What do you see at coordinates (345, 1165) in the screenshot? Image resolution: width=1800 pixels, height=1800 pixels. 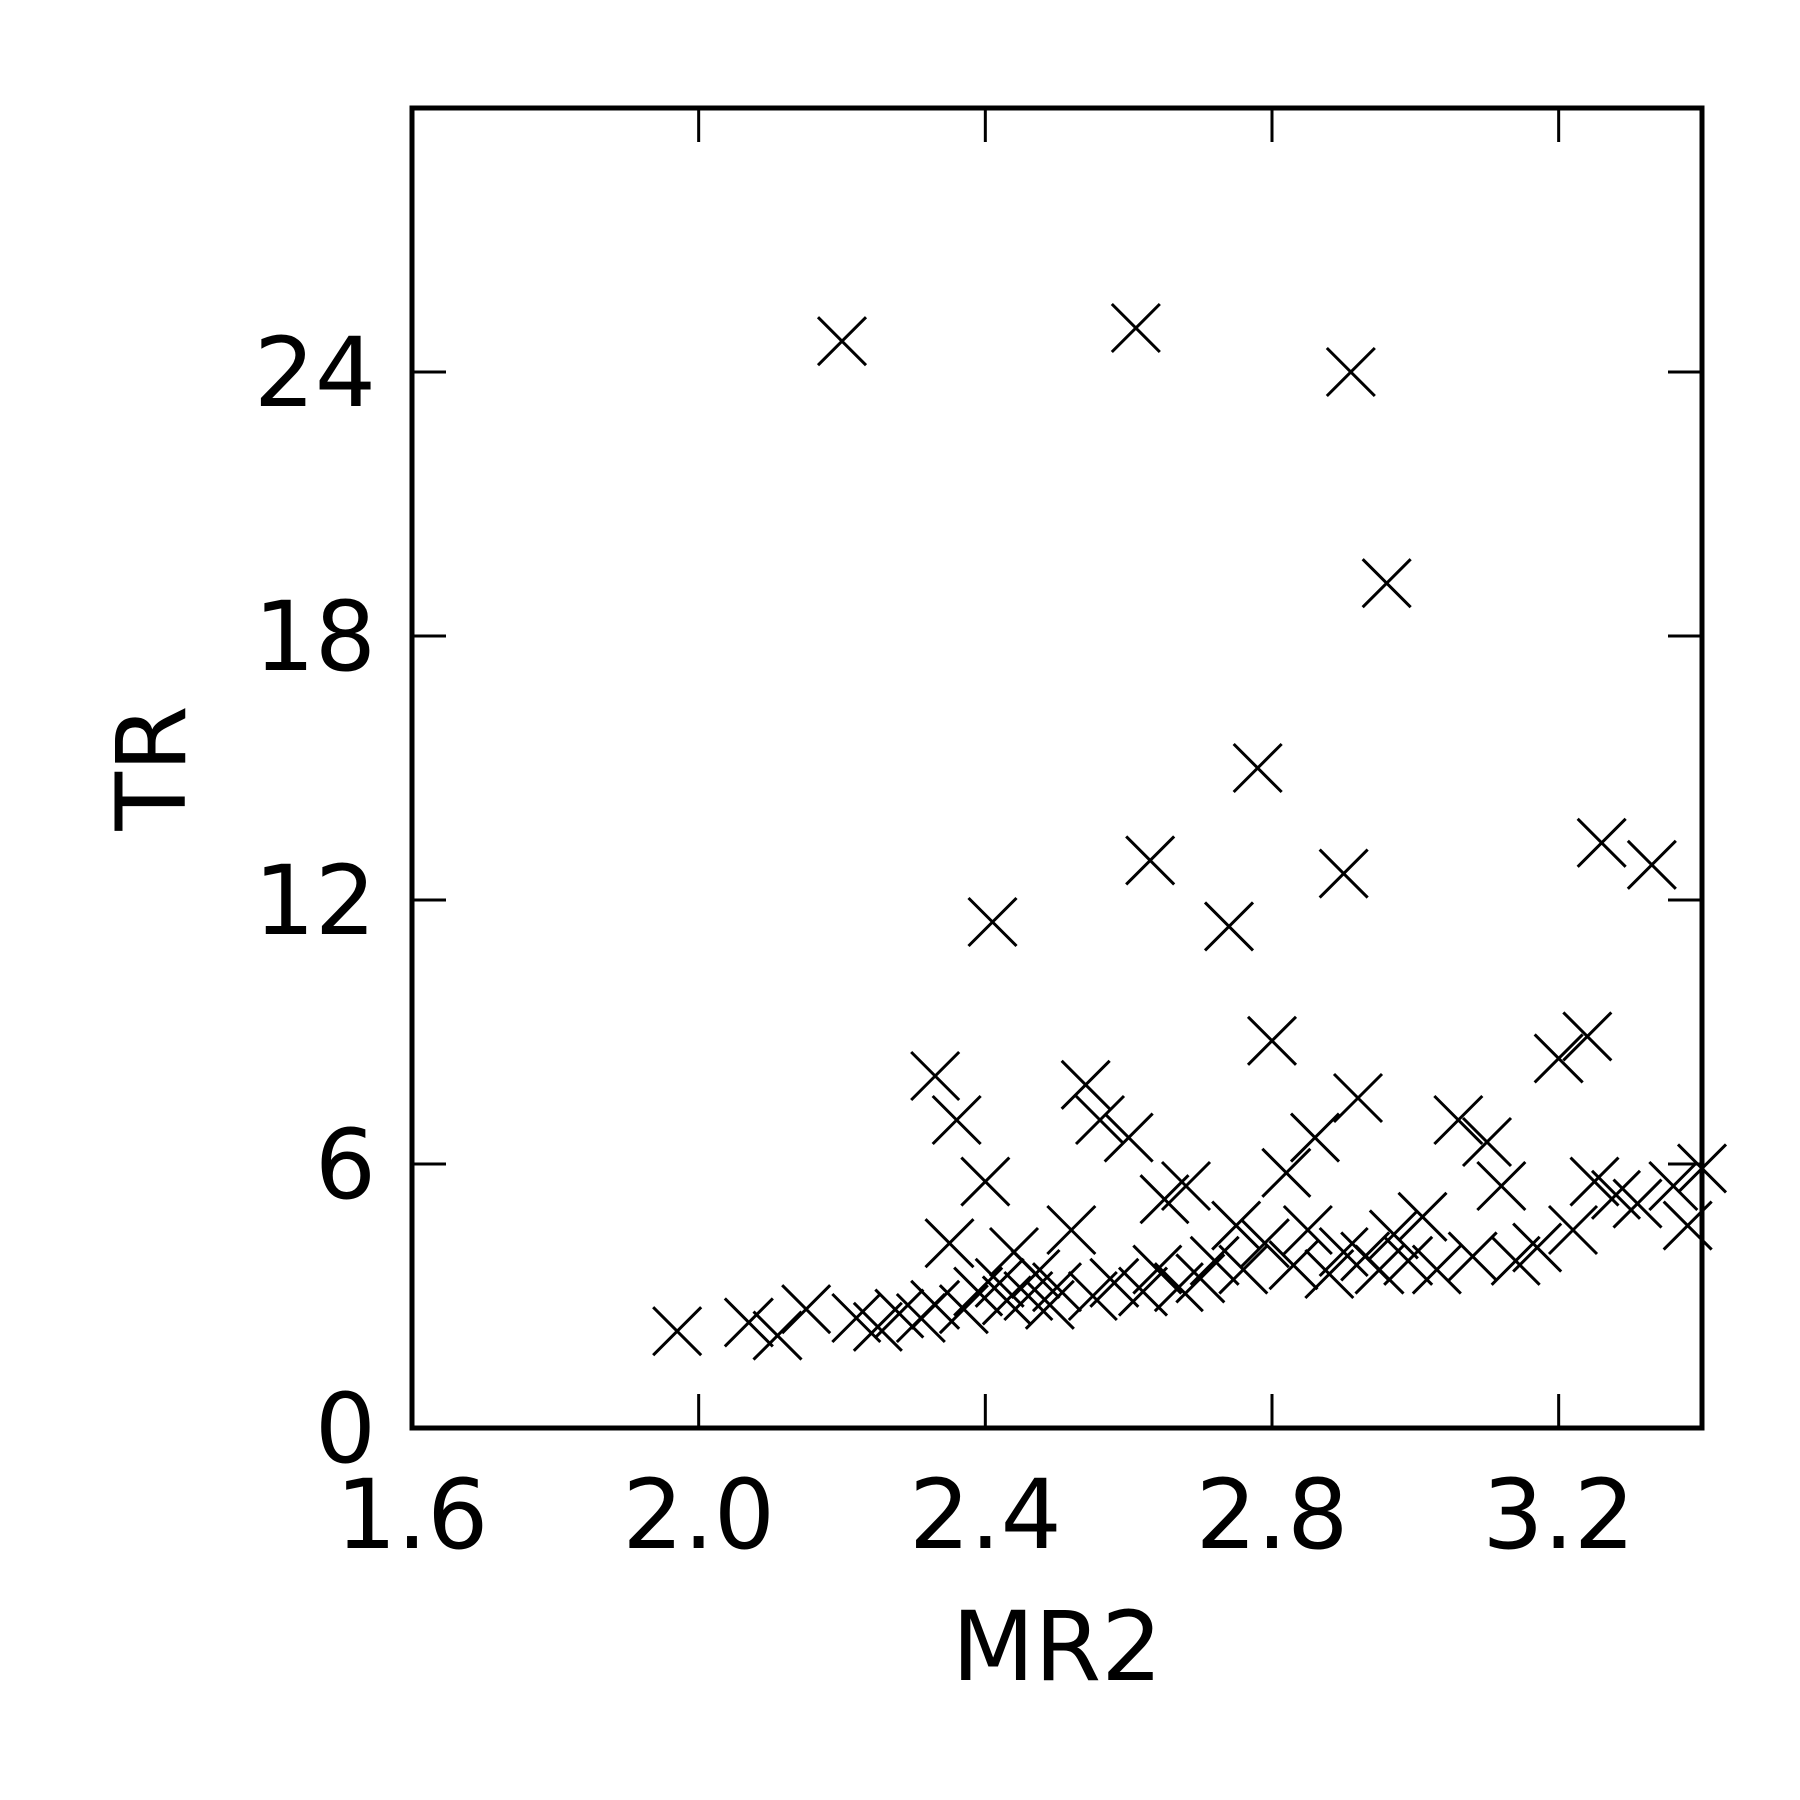 I see `y-tick-label: 6` at bounding box center [345, 1165].